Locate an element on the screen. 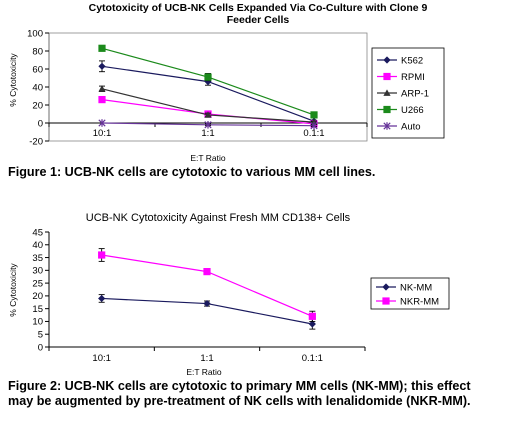 The height and width of the screenshot is (422, 520). legend-label-rpmi: RPMI is located at coordinates (413, 77).